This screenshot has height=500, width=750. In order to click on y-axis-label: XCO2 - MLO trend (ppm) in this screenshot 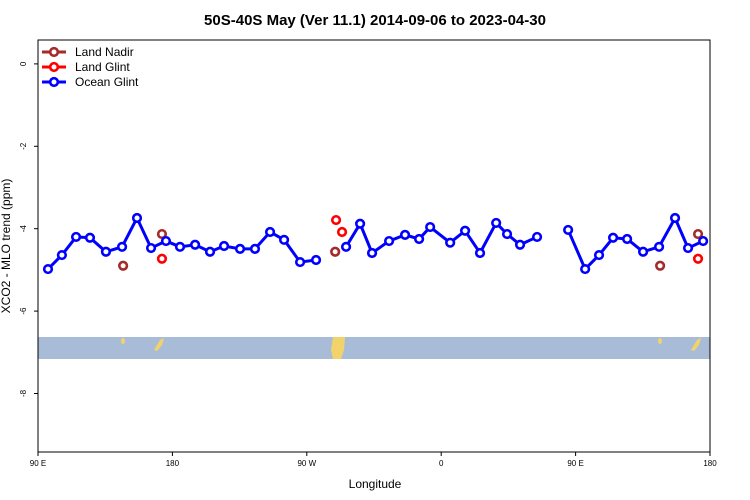, I will do `click(6, 246)`.